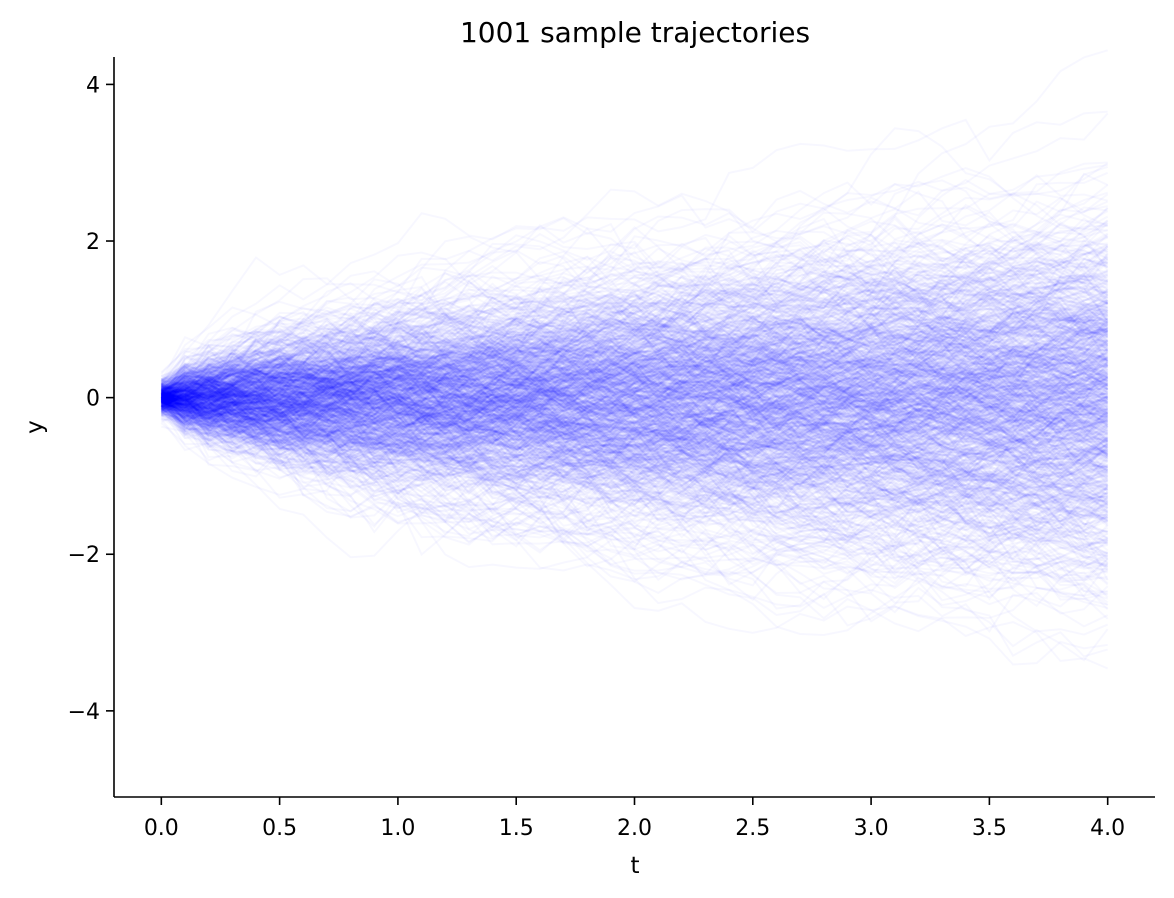 The image size is (1174, 898). What do you see at coordinates (93, 242) in the screenshot?
I see `y-tick-label: 2` at bounding box center [93, 242].